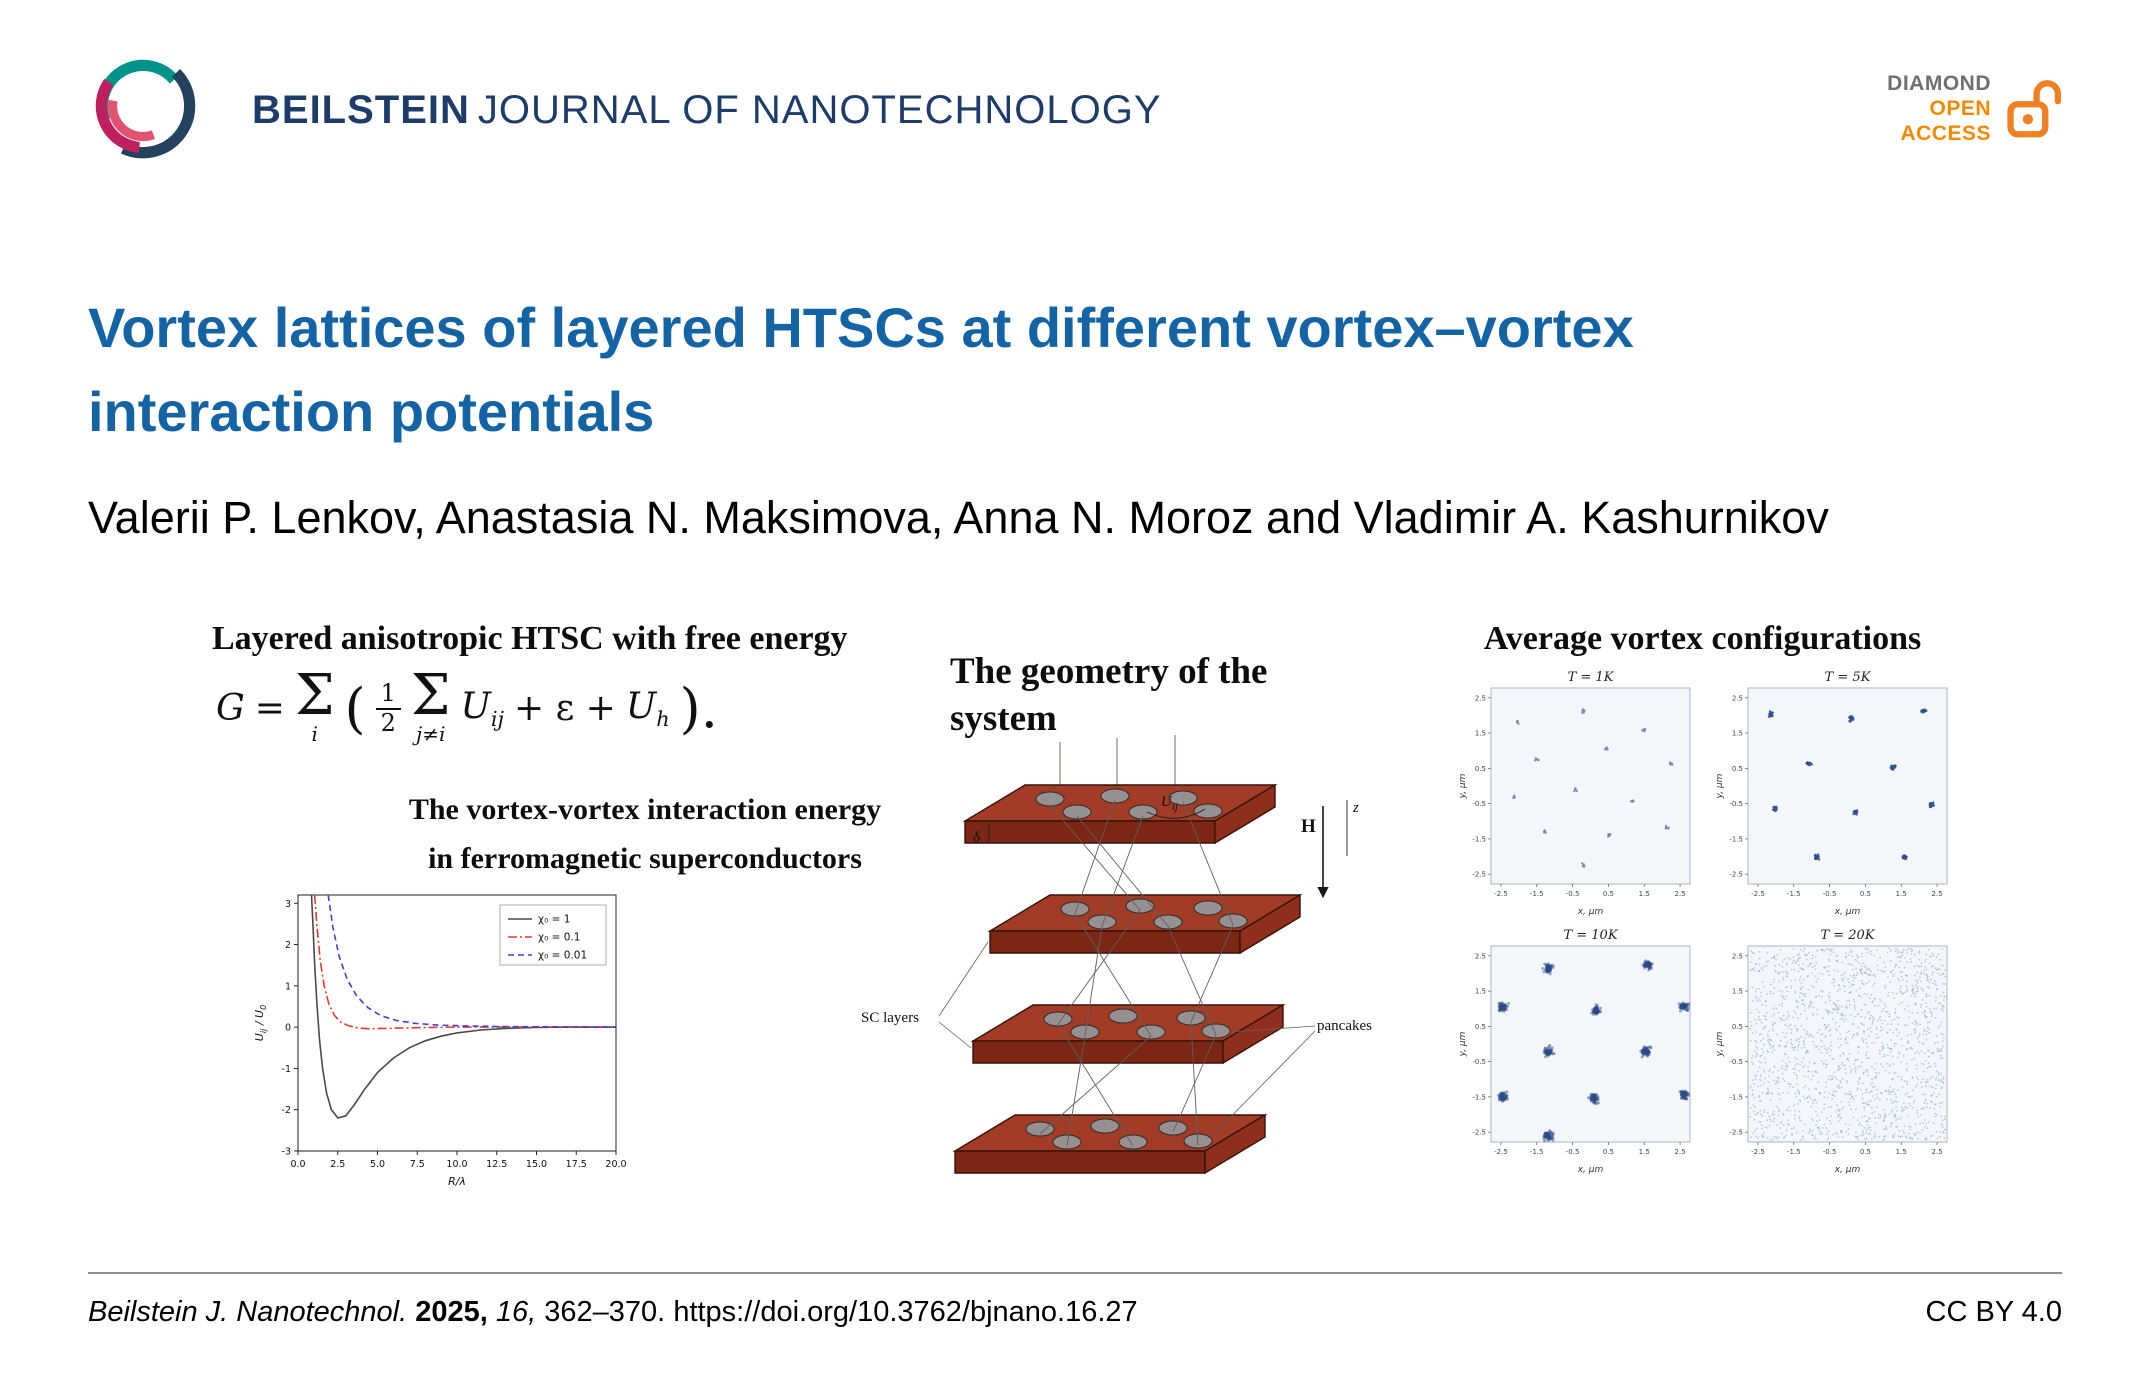 This screenshot has height=1397, width=2150. What do you see at coordinates (562, 956) in the screenshot?
I see `svg-text: χ₀ = 0.01` at bounding box center [562, 956].